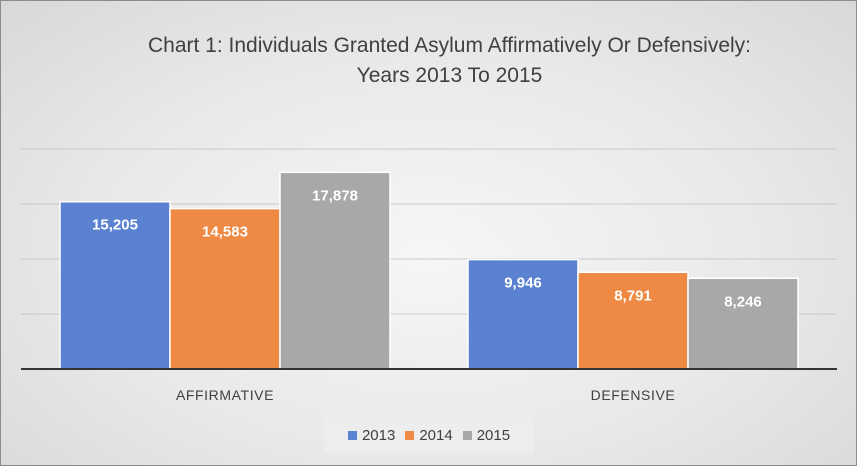 Image resolution: width=857 pixels, height=467 pixels. What do you see at coordinates (493, 435) in the screenshot?
I see `legend-label-2015: 2015` at bounding box center [493, 435].